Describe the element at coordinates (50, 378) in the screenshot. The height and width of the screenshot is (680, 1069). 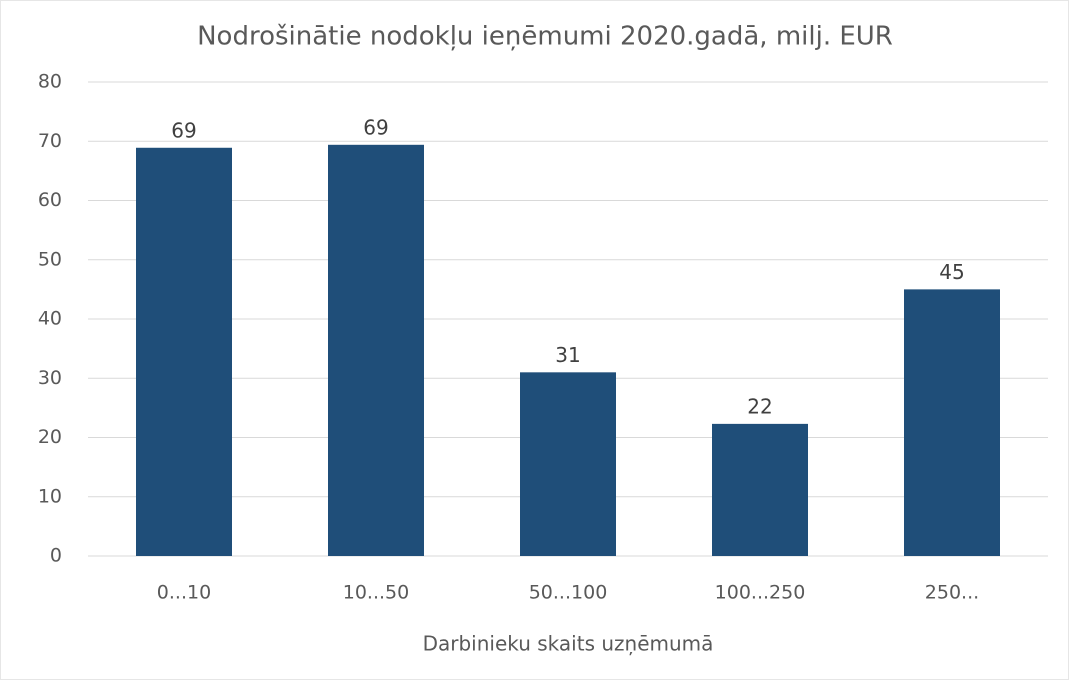
I see `y-tick-label: 30` at that location.